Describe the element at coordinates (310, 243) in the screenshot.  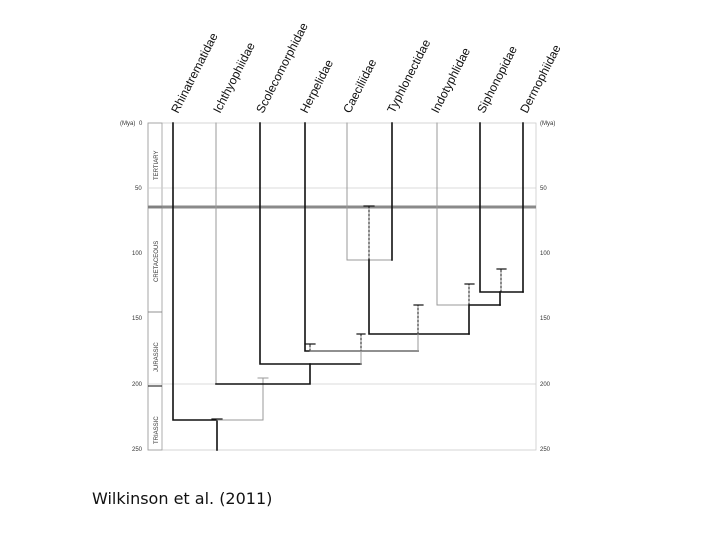
I see `branch-scolecomorphidae` at that location.